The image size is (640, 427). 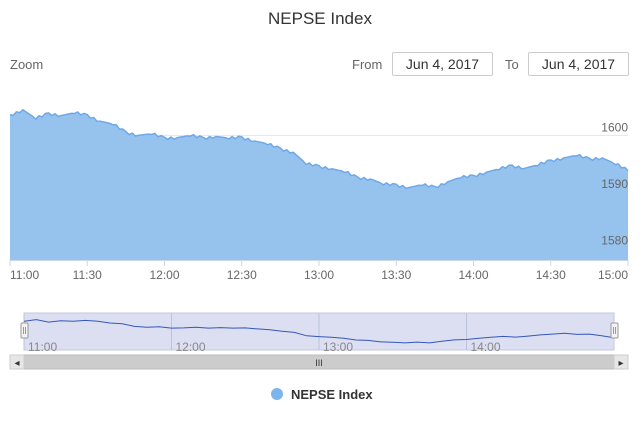 What do you see at coordinates (26, 64) in the screenshot?
I see `zoom-label: Zoom` at bounding box center [26, 64].